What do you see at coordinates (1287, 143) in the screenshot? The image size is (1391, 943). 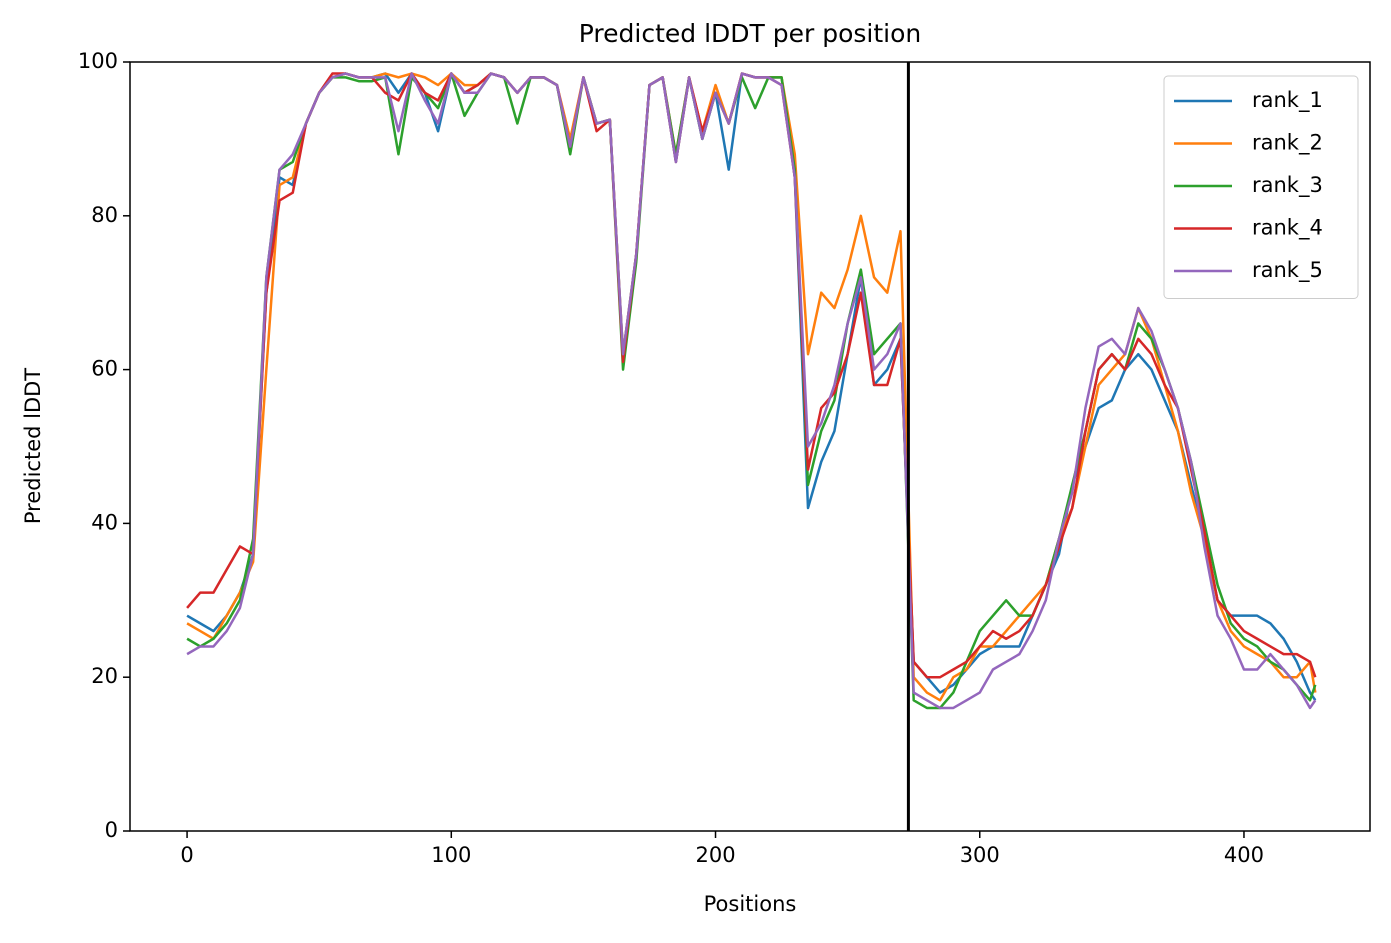 I see `legend-label: rank_2` at bounding box center [1287, 143].